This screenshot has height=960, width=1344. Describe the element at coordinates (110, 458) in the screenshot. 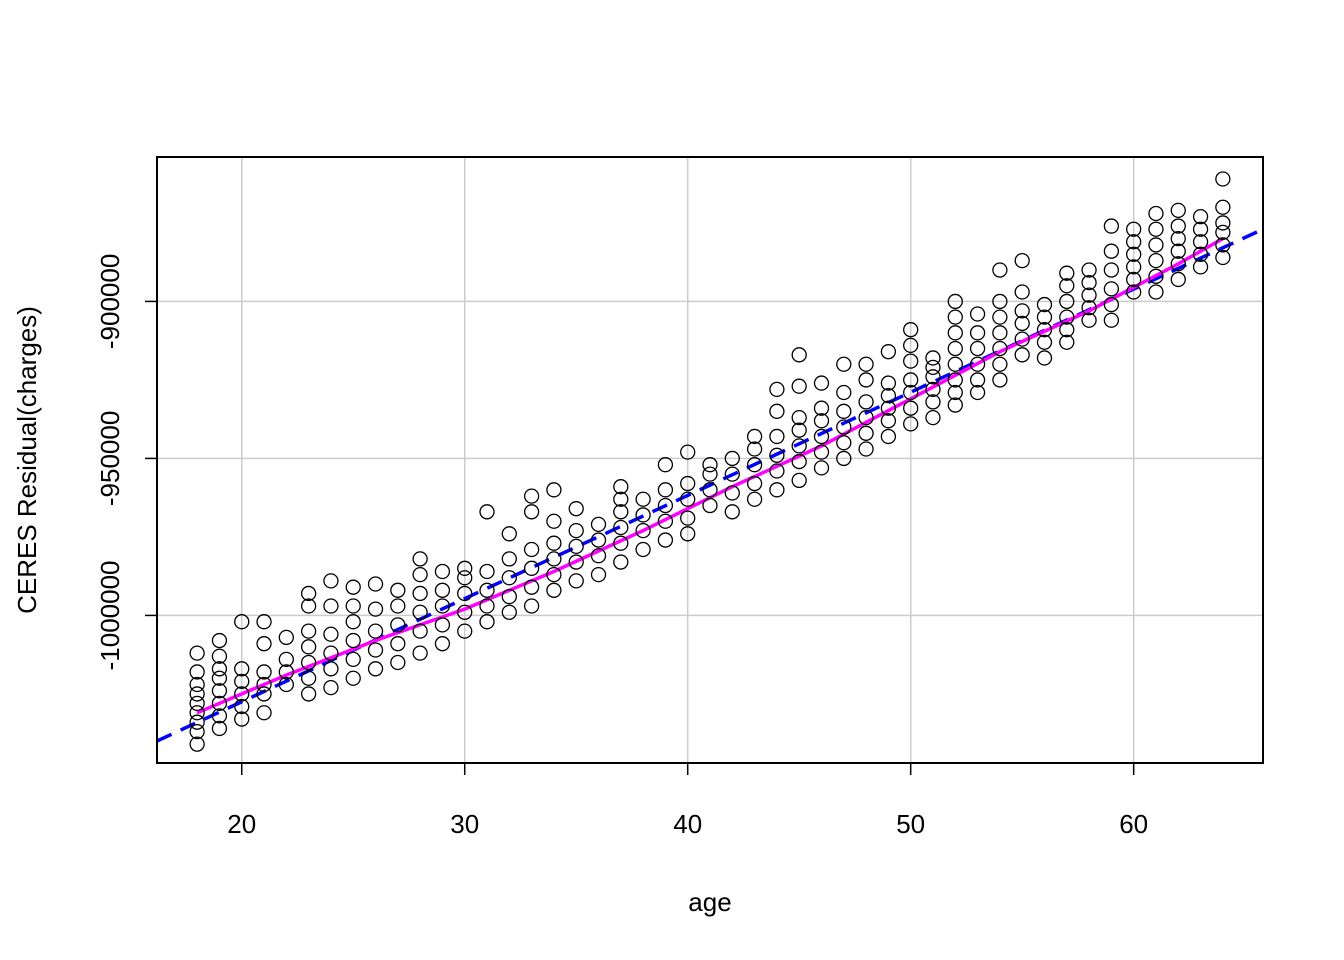

I see `y-tick-label: -950000` at that location.